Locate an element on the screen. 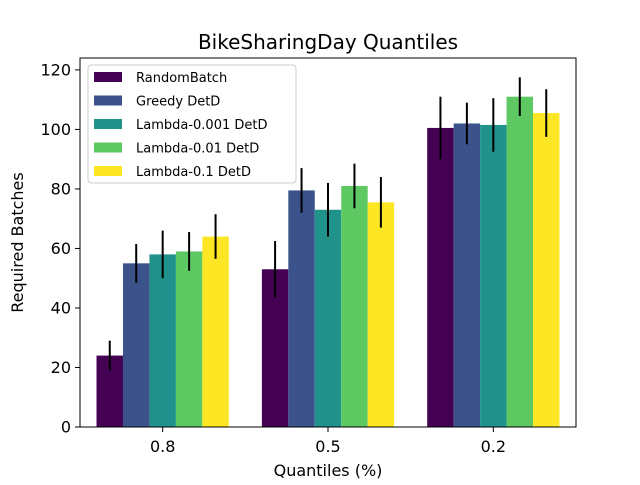 This screenshot has height=485, width=640. x-tick-label: 0.5 is located at coordinates (327, 446).